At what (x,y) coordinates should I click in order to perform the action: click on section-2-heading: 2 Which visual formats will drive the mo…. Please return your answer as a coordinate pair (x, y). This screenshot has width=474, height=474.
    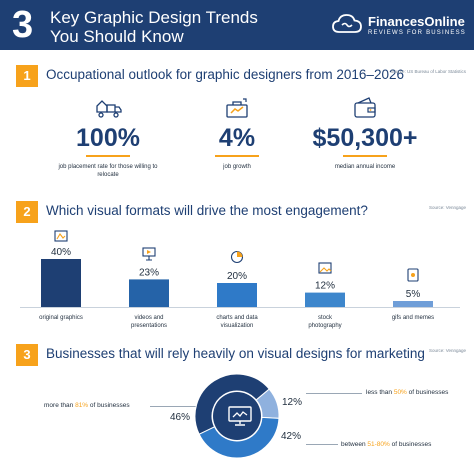
    Looking at the image, I should click on (241, 212).